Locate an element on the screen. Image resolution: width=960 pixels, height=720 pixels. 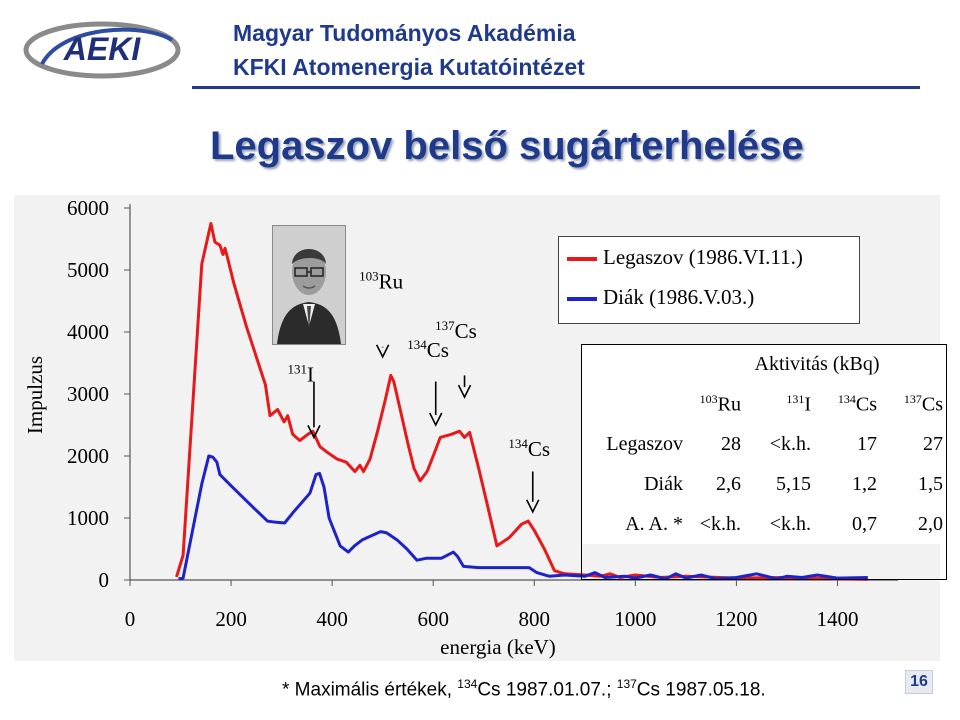
logo-text: AEKI is located at coordinates (102, 49).